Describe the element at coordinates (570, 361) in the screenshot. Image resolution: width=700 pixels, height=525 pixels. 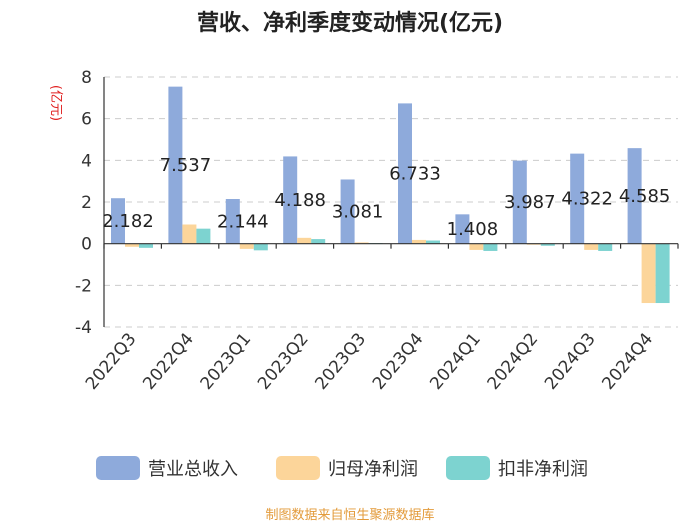
I see `x-tick-label: 2024Q3` at that location.